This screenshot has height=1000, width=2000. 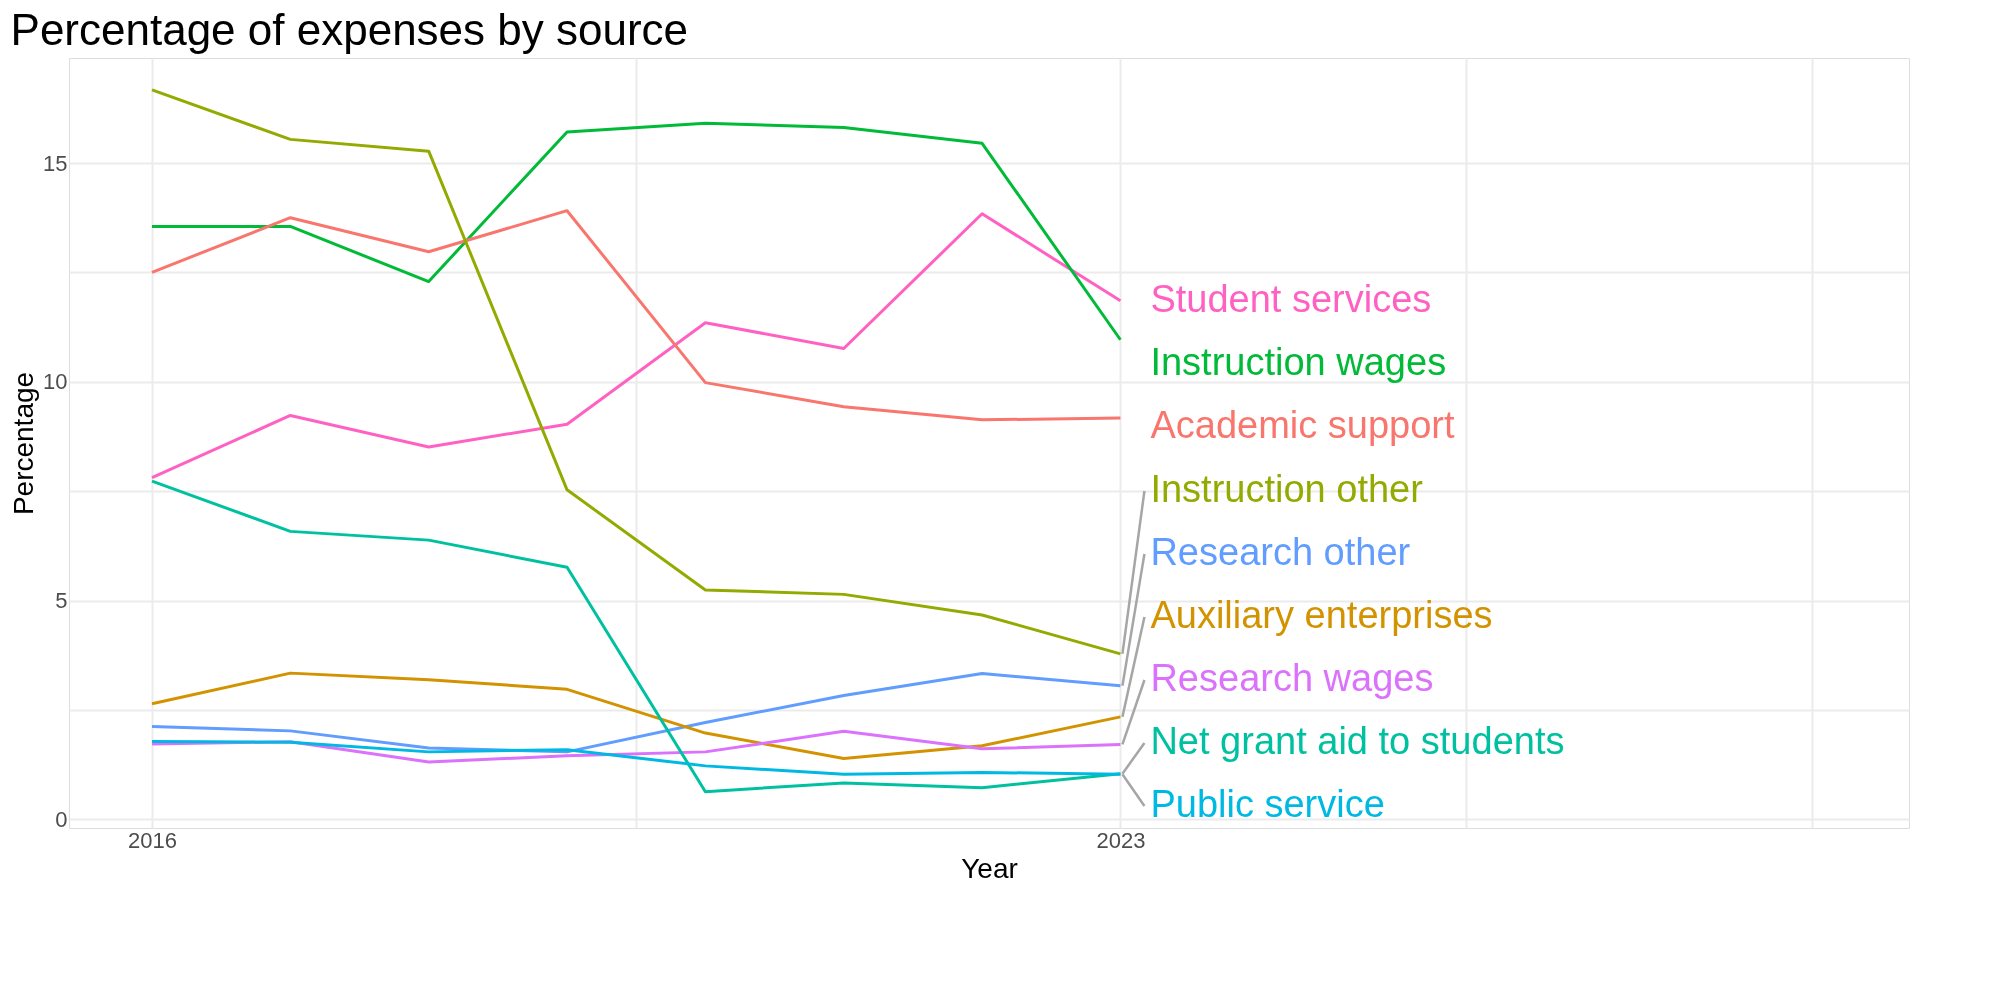 What do you see at coordinates (1298, 361) in the screenshot?
I see `series-label: Instruction wages` at bounding box center [1298, 361].